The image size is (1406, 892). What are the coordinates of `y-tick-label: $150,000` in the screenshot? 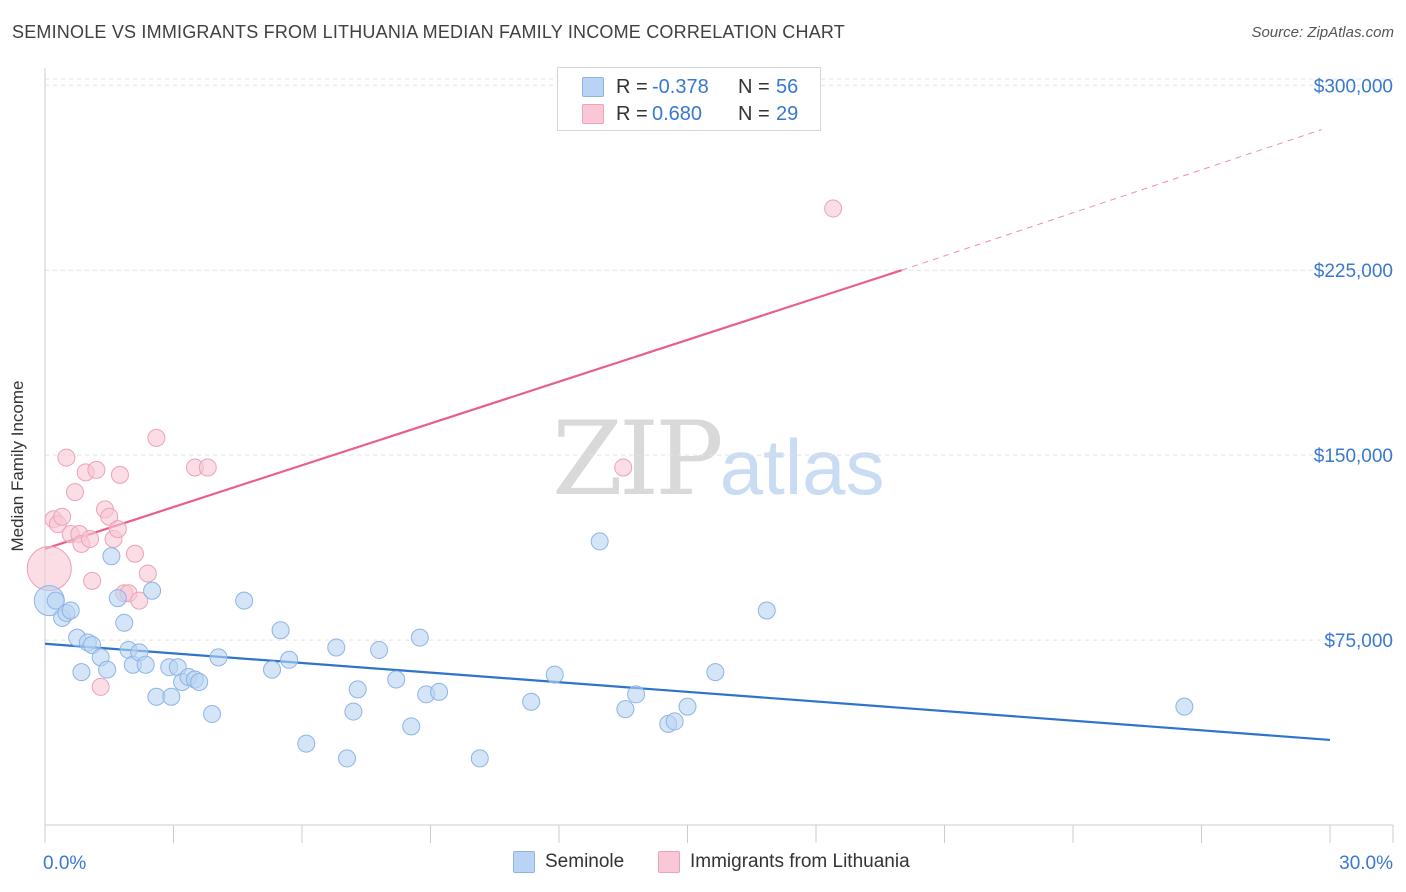 It's located at (1353, 456).